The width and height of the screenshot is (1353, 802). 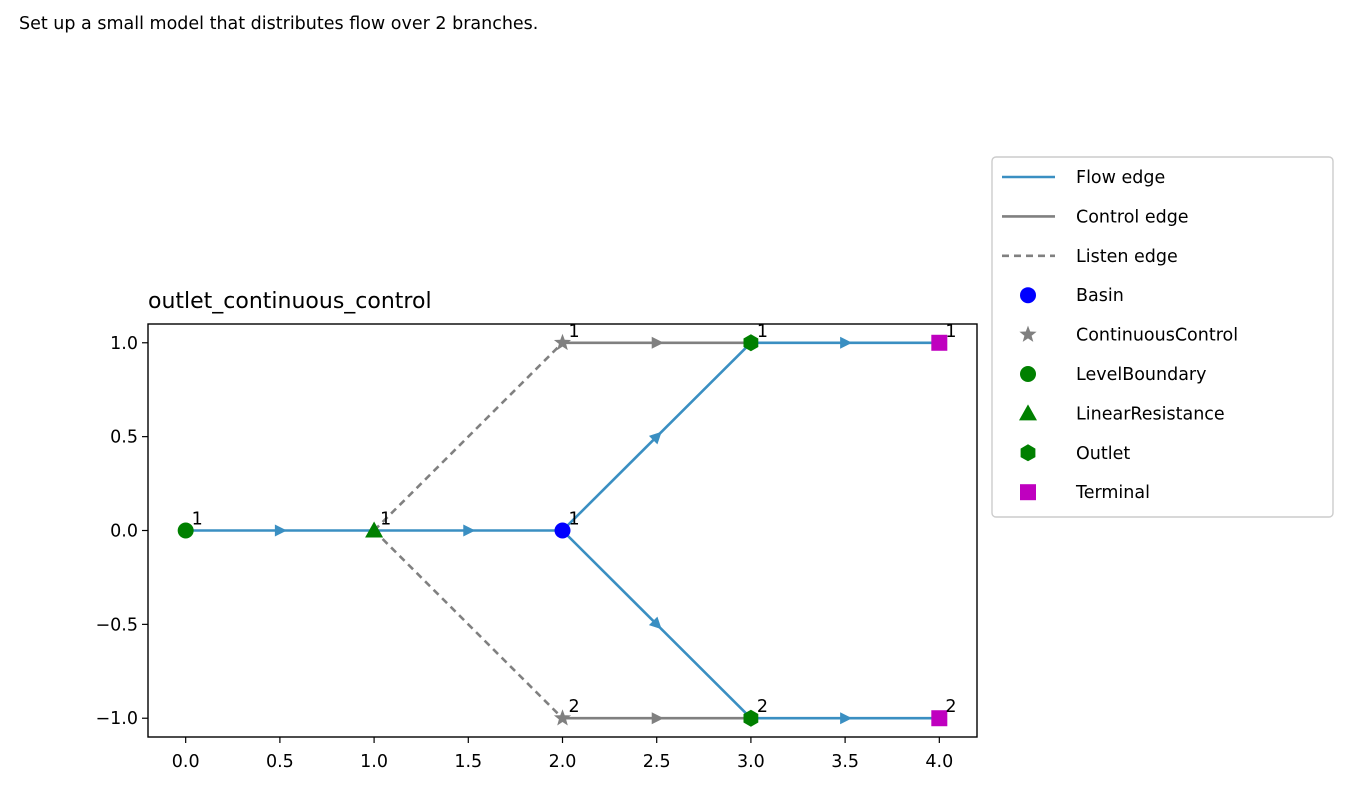 I want to click on legend-label: Control edge, so click(x=1132, y=217).